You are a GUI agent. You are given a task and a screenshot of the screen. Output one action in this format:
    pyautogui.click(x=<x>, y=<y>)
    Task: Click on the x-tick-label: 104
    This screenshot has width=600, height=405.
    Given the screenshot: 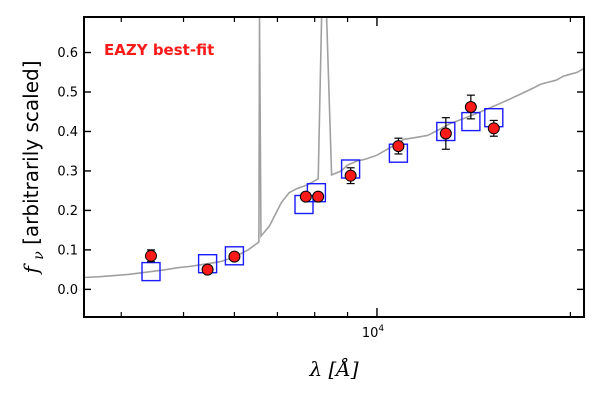 What is the action you would take?
    pyautogui.click(x=373, y=332)
    